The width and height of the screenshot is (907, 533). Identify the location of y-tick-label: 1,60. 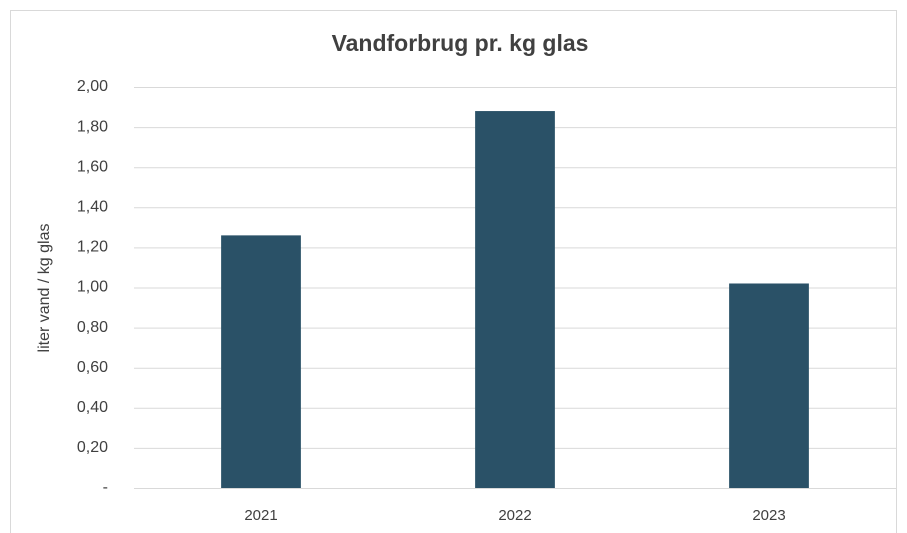
(92, 166).